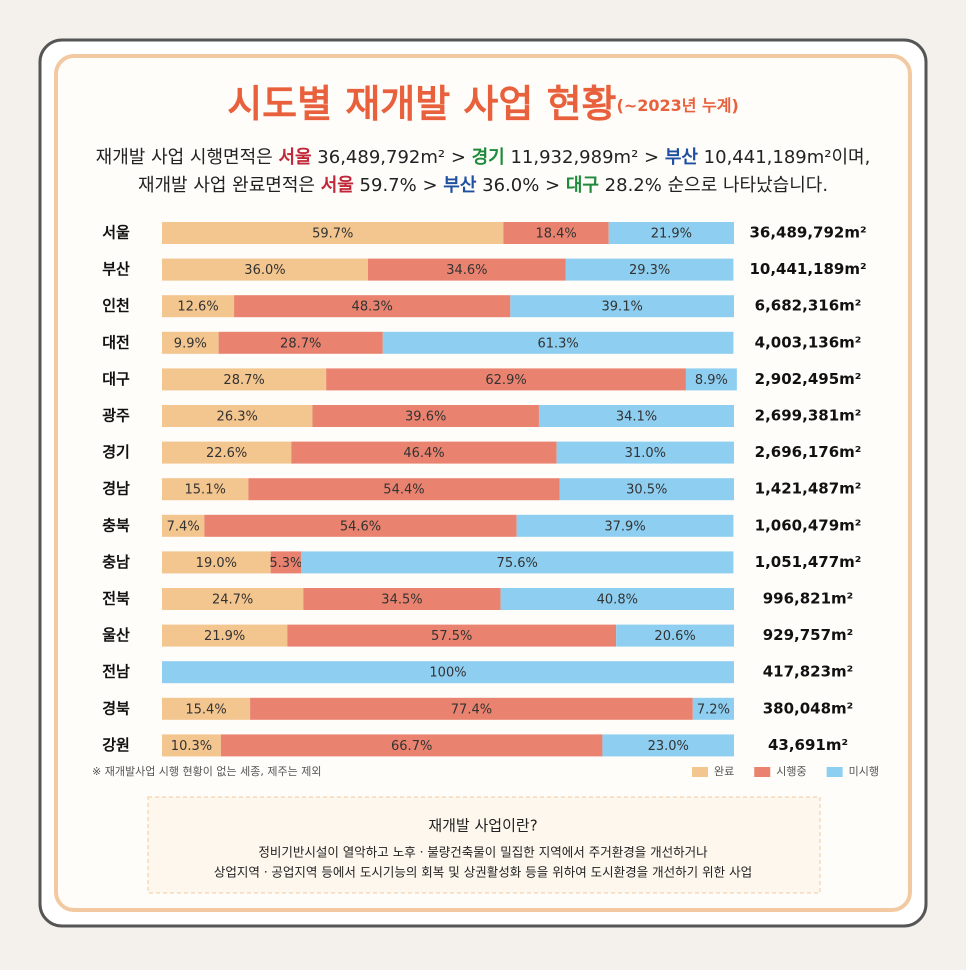 The width and height of the screenshot is (966, 970). What do you see at coordinates (807, 233) in the screenshot?
I see `area-label: 36,489,792m²` at bounding box center [807, 233].